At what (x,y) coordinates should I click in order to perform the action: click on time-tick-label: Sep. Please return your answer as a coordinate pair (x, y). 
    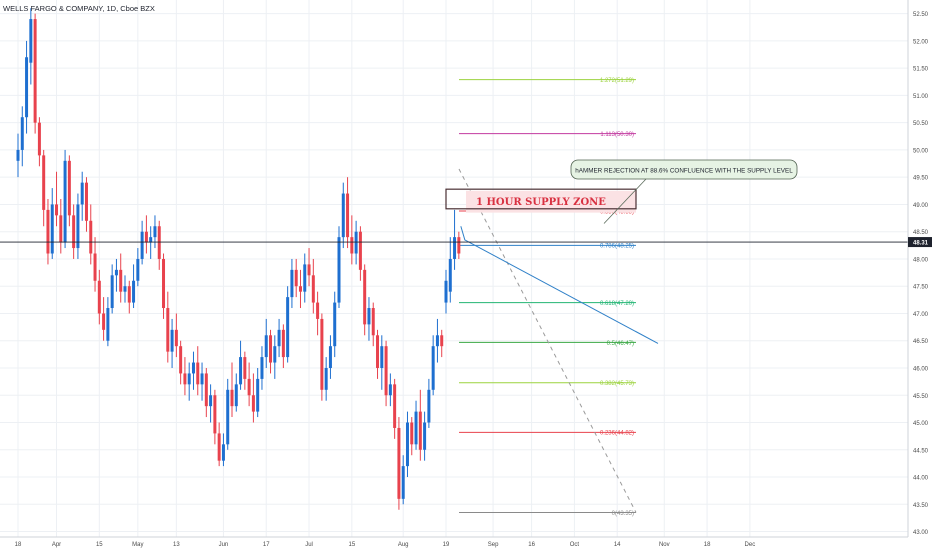
    Looking at the image, I should click on (493, 545).